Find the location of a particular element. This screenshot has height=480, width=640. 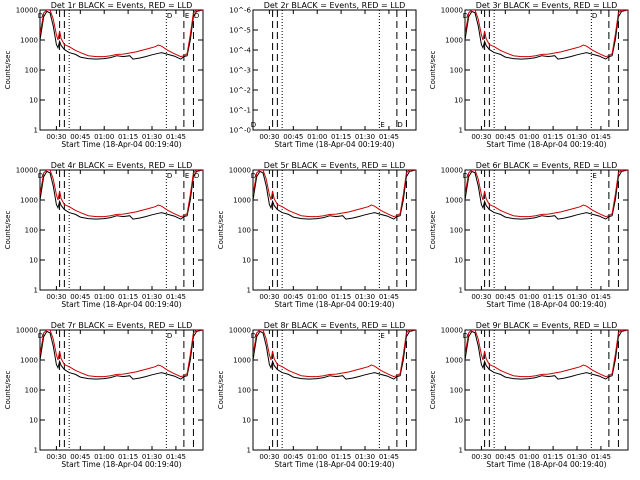

y-tick-label: 10^-1 is located at coordinates (240, 111).